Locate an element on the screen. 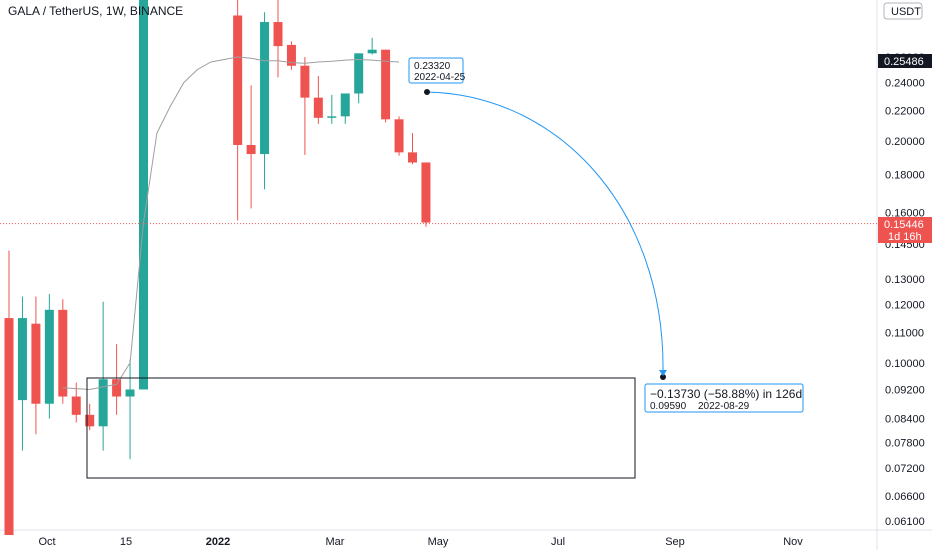 The height and width of the screenshot is (550, 932). projection-start-annotation: 0.23320 2022-04-25 is located at coordinates (437, 70).